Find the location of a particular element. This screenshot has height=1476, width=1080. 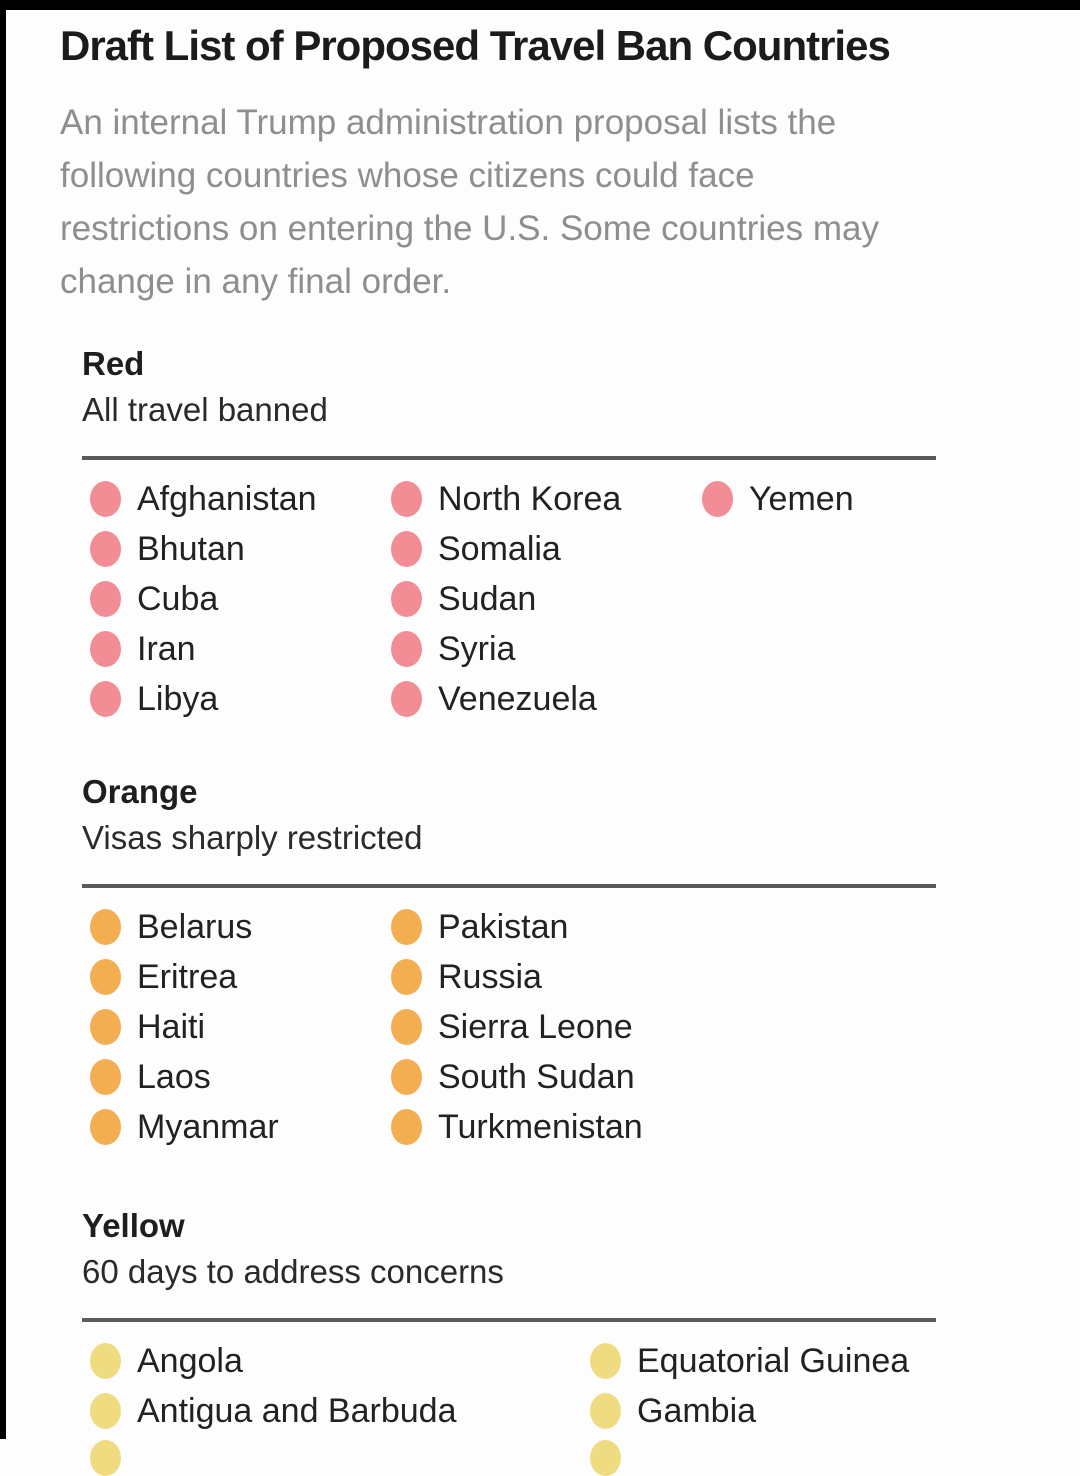

country-item: Somalia is located at coordinates (546, 549).